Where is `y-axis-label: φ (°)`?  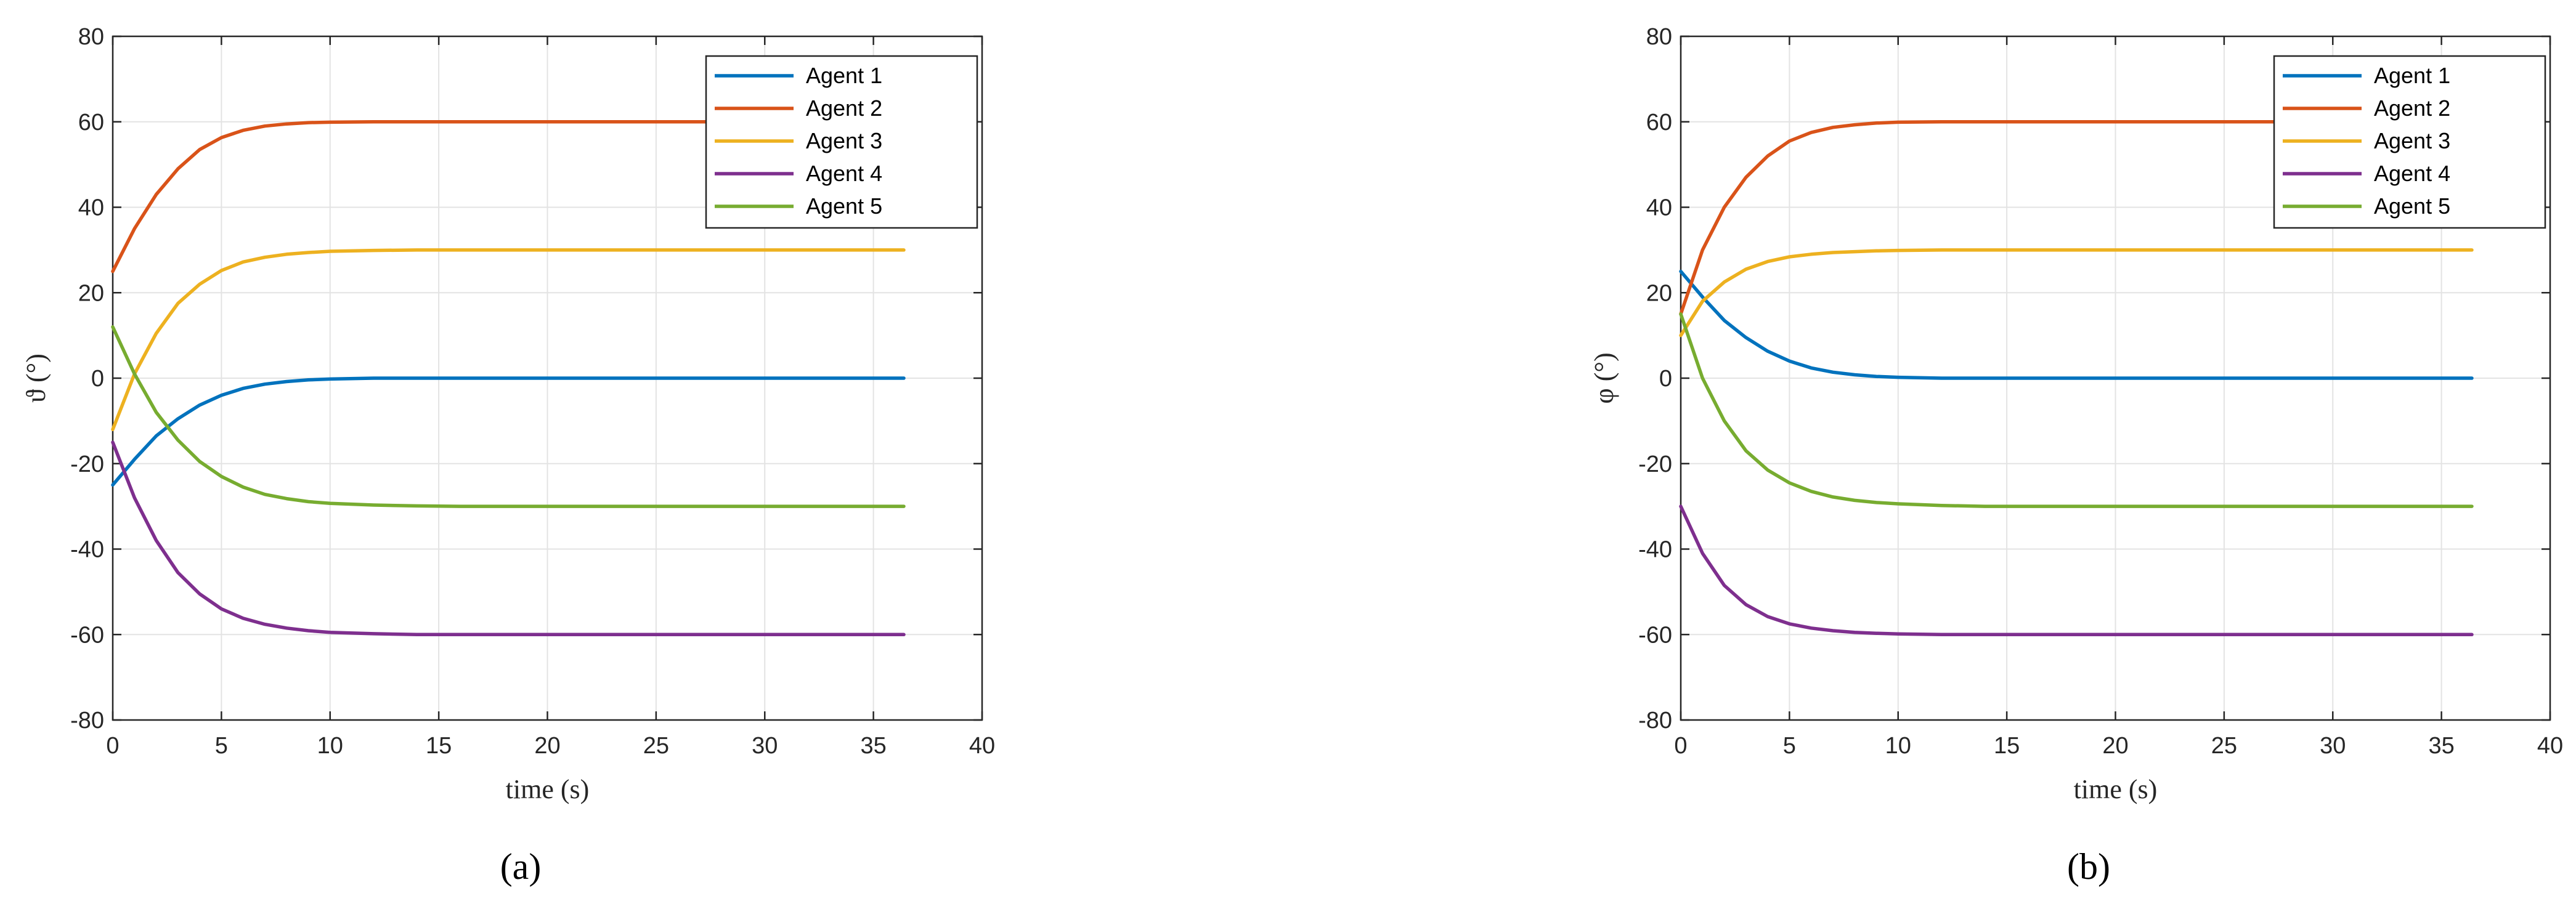 y-axis-label: φ (°) is located at coordinates (1604, 377).